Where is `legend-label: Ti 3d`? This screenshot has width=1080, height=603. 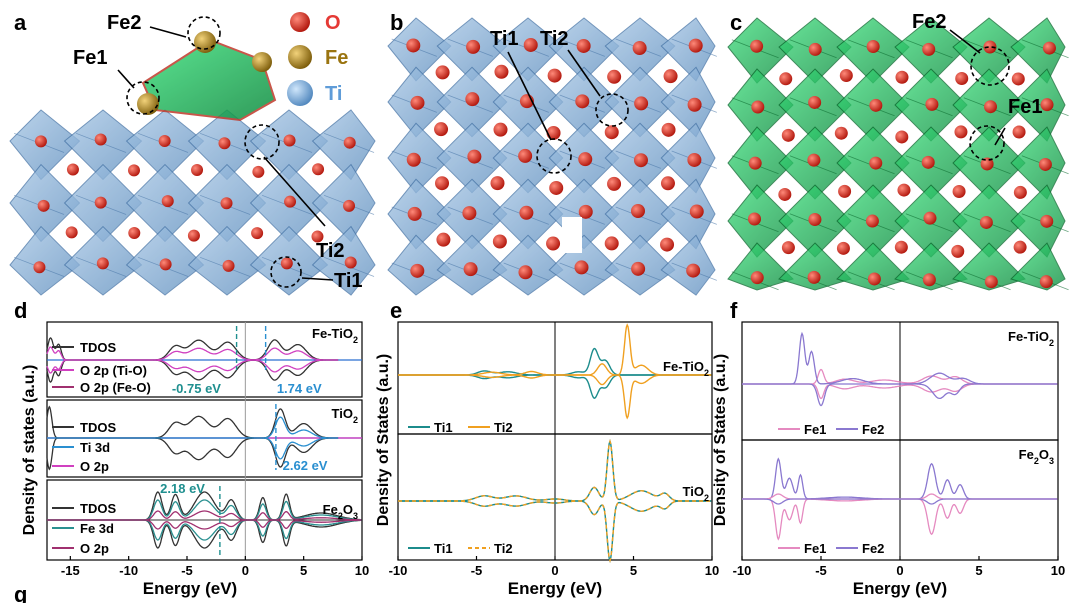 legend-label: Ti 3d is located at coordinates (95, 447).